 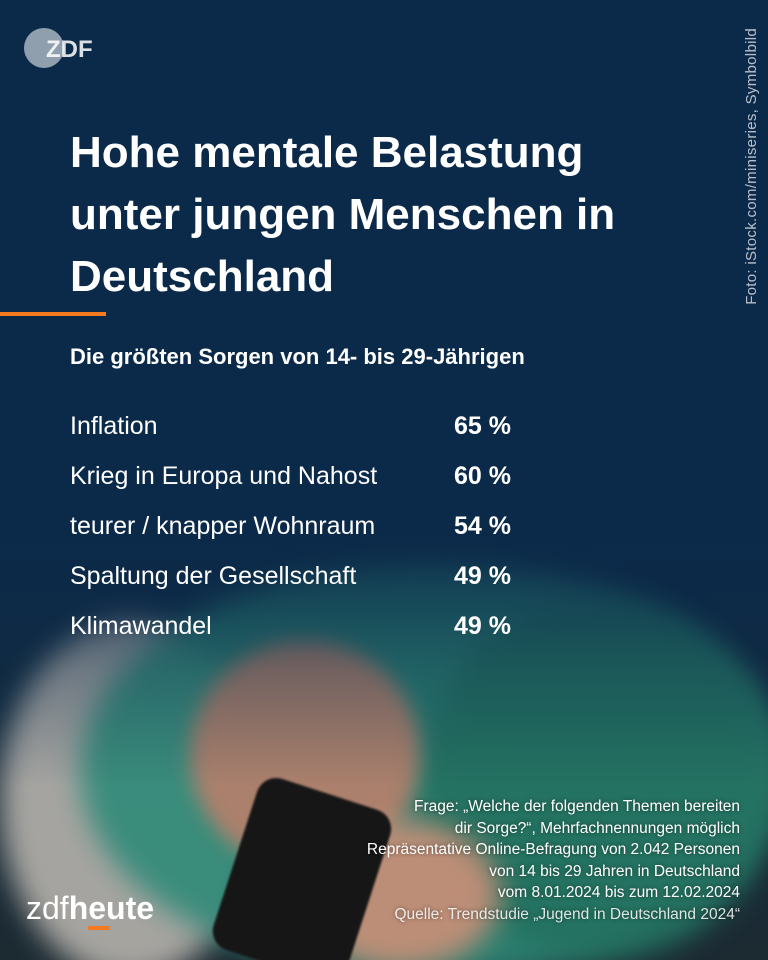 What do you see at coordinates (618, 892) in the screenshot?
I see `footnote-line: vom 8.01.2024 bis zum 12.02.2024` at bounding box center [618, 892].